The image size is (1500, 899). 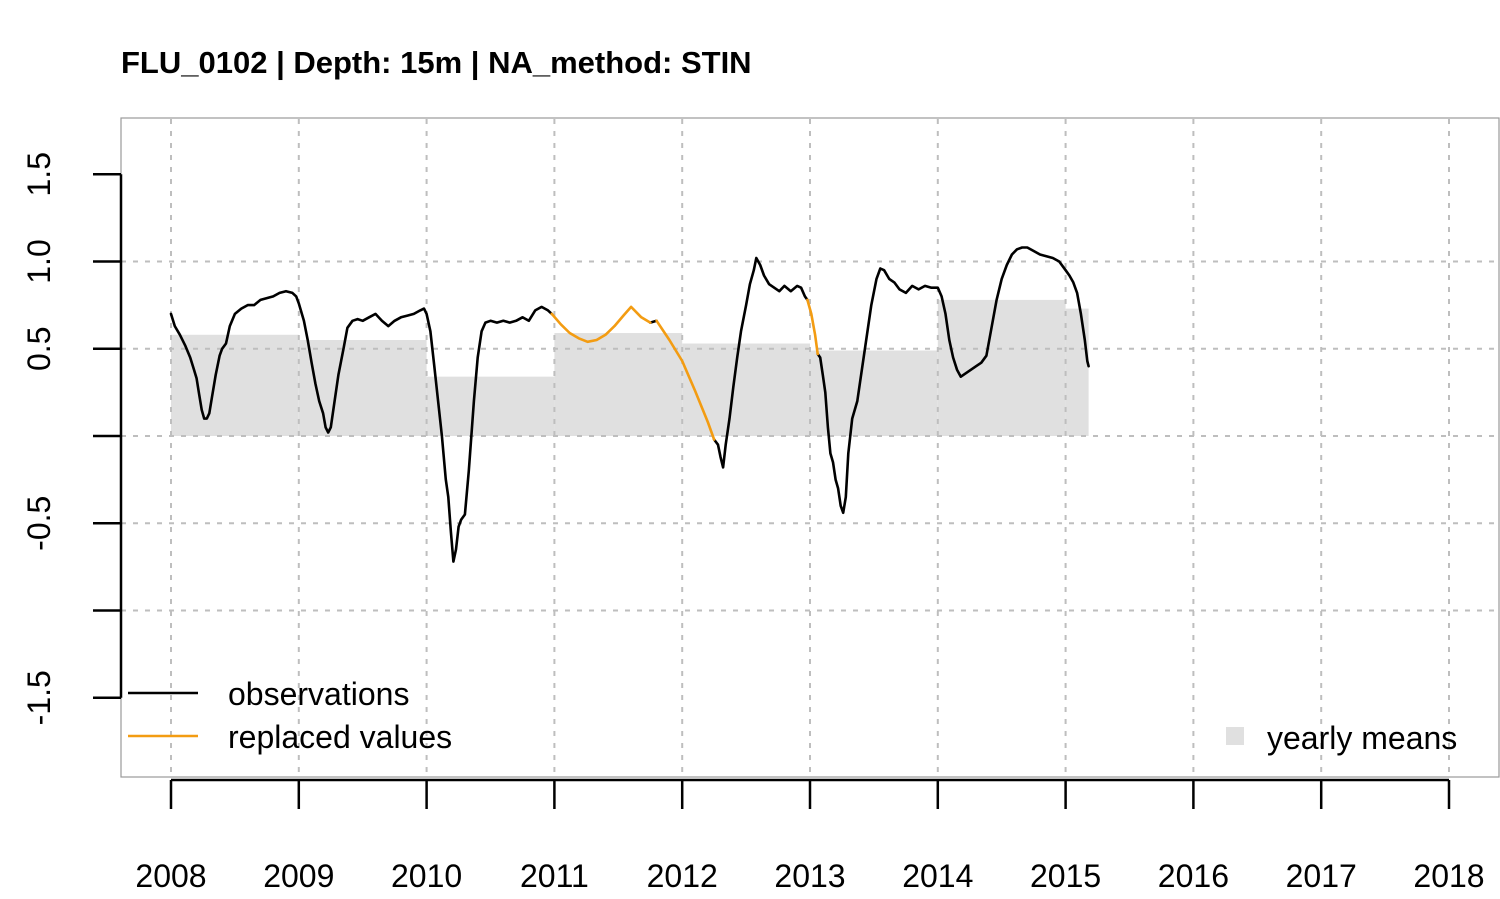 I want to click on legend-label: yearly means, so click(x=1362, y=738).